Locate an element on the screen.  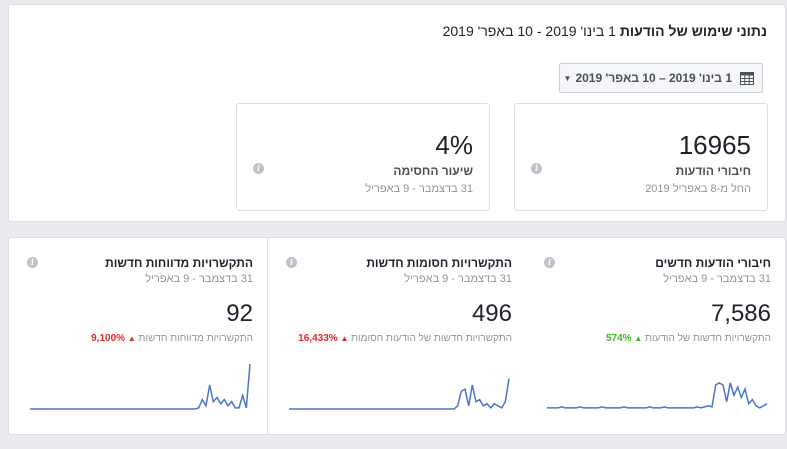
date-range-button: 1 בינו' 2019 – 10 באפר' 2019 ▼ is located at coordinates (661, 78).